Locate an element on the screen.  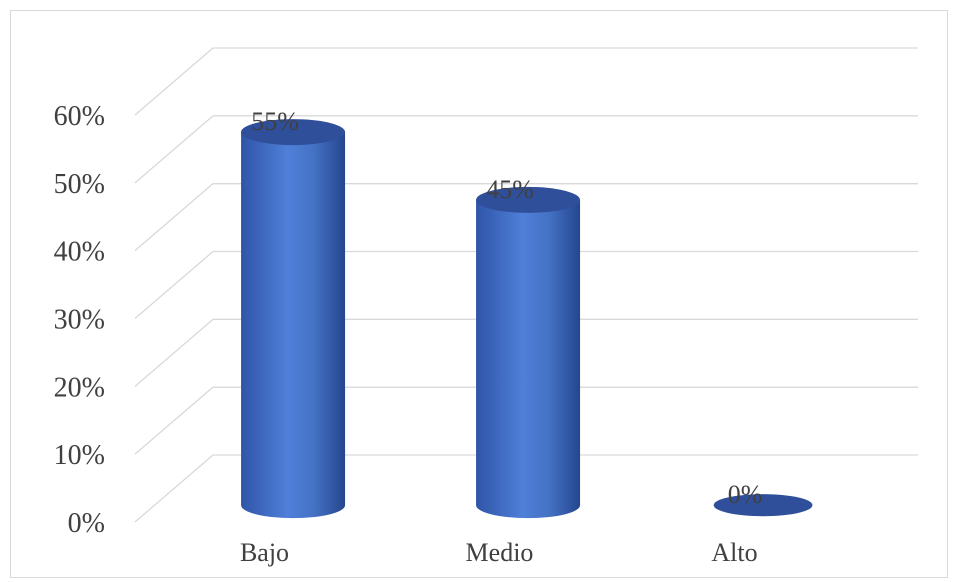
y-axis: 0% 10% 20% 30% 40% 50% 60% is located at coordinates (79, 320).